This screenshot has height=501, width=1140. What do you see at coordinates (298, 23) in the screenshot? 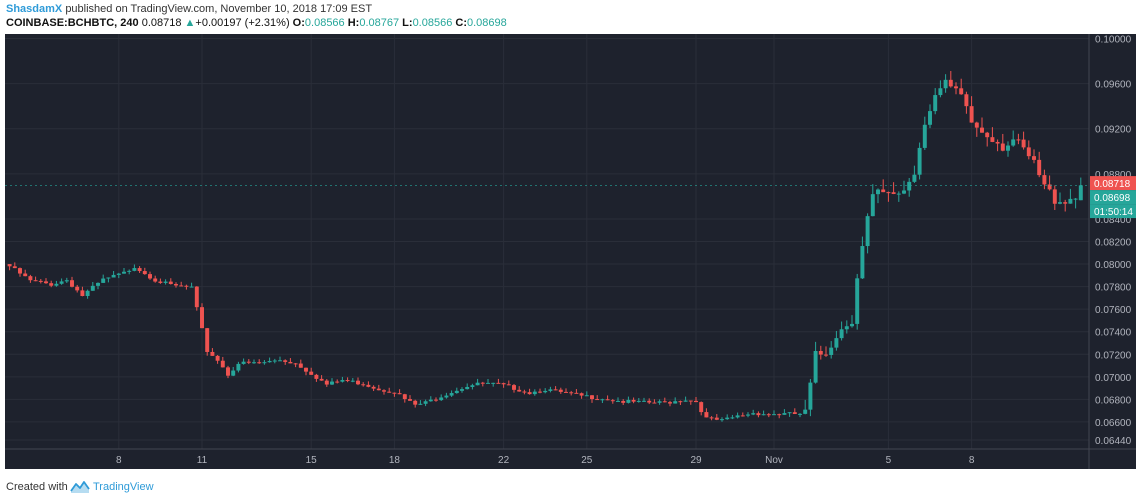
I see `open-label: O:` at bounding box center [298, 23].